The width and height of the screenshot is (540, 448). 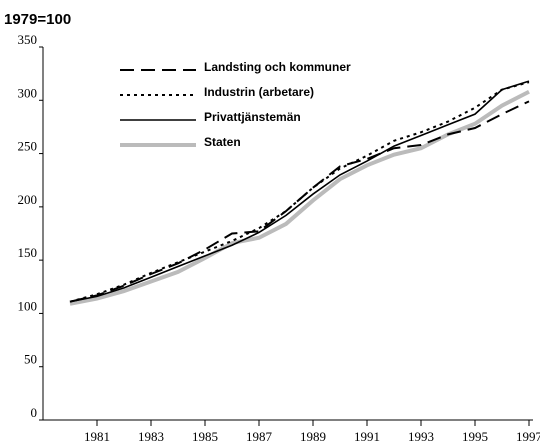 What do you see at coordinates (28, 146) in the screenshot?
I see `y-tick-label: 250` at bounding box center [28, 146].